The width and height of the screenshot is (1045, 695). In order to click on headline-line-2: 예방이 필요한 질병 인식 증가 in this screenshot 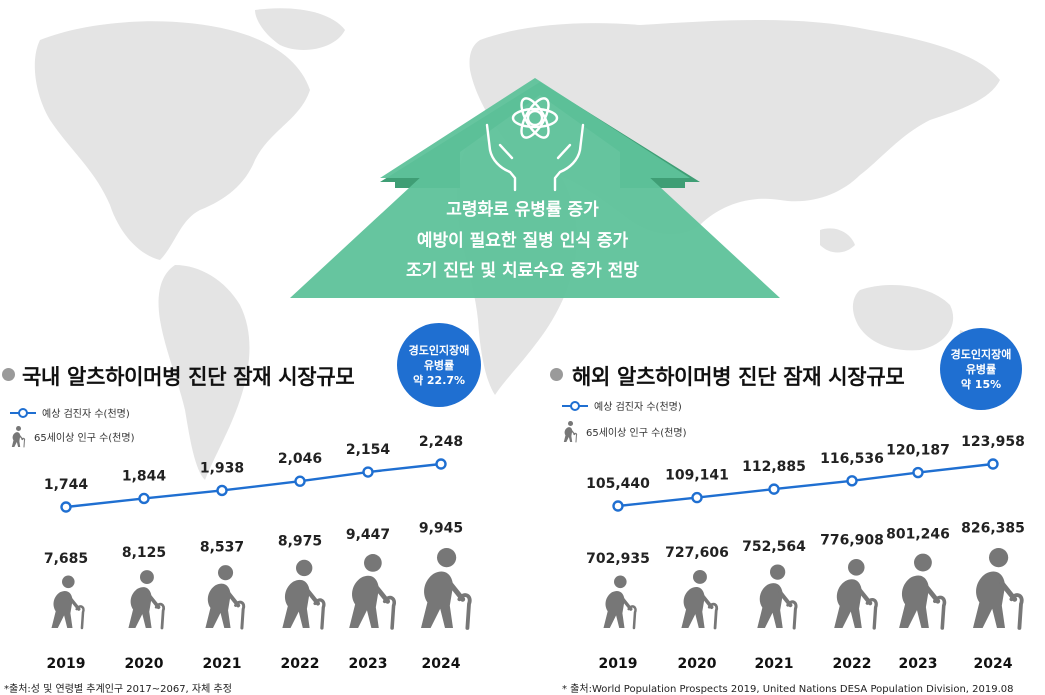, I will do `click(522, 241)`.